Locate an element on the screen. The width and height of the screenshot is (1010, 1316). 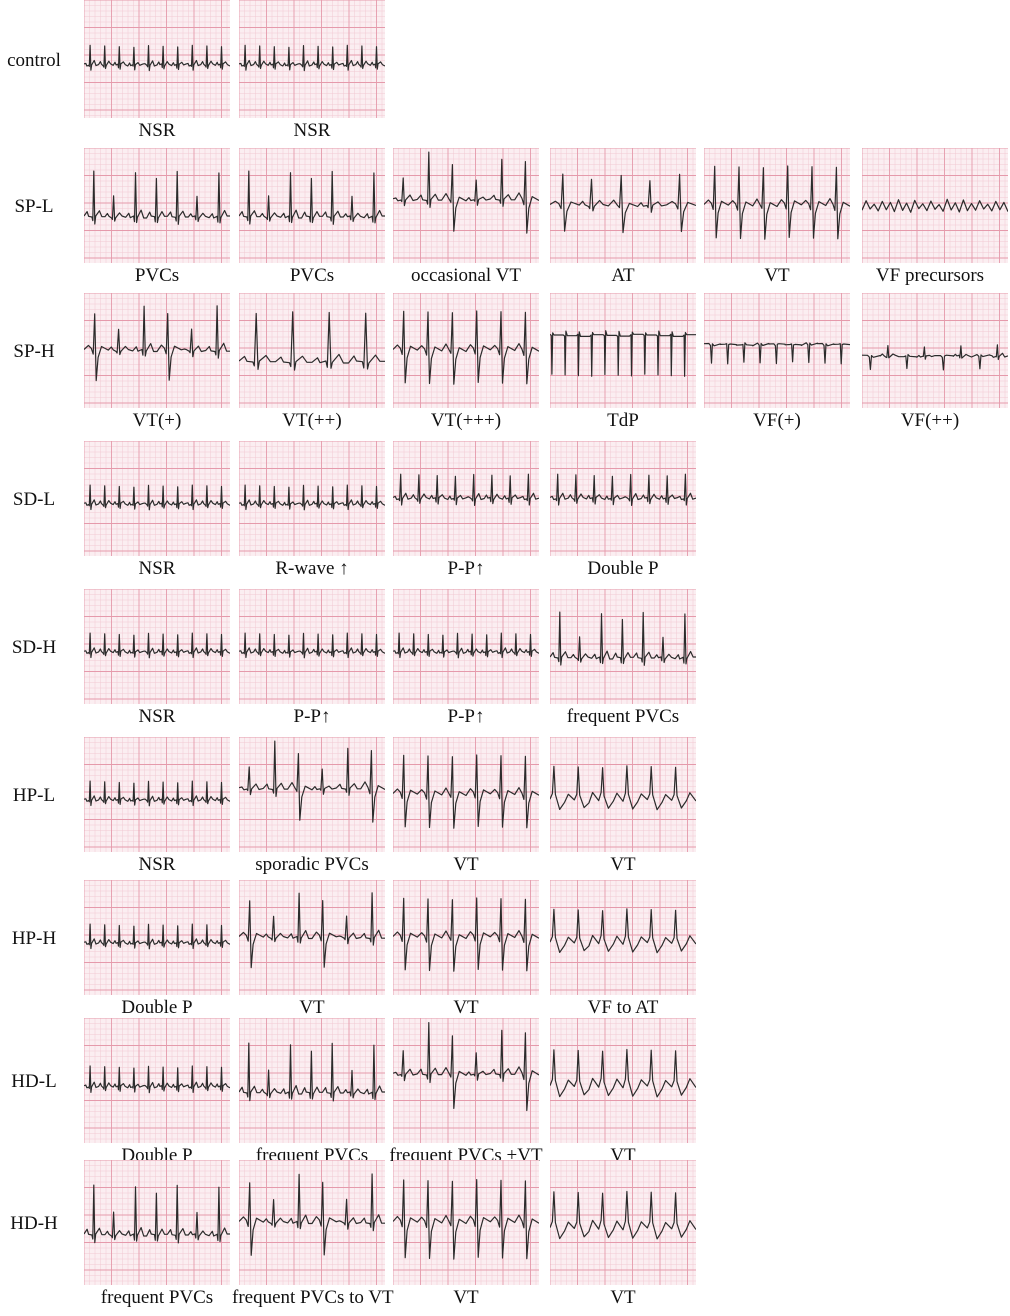
row-label: SD-L is located at coordinates (34, 500).